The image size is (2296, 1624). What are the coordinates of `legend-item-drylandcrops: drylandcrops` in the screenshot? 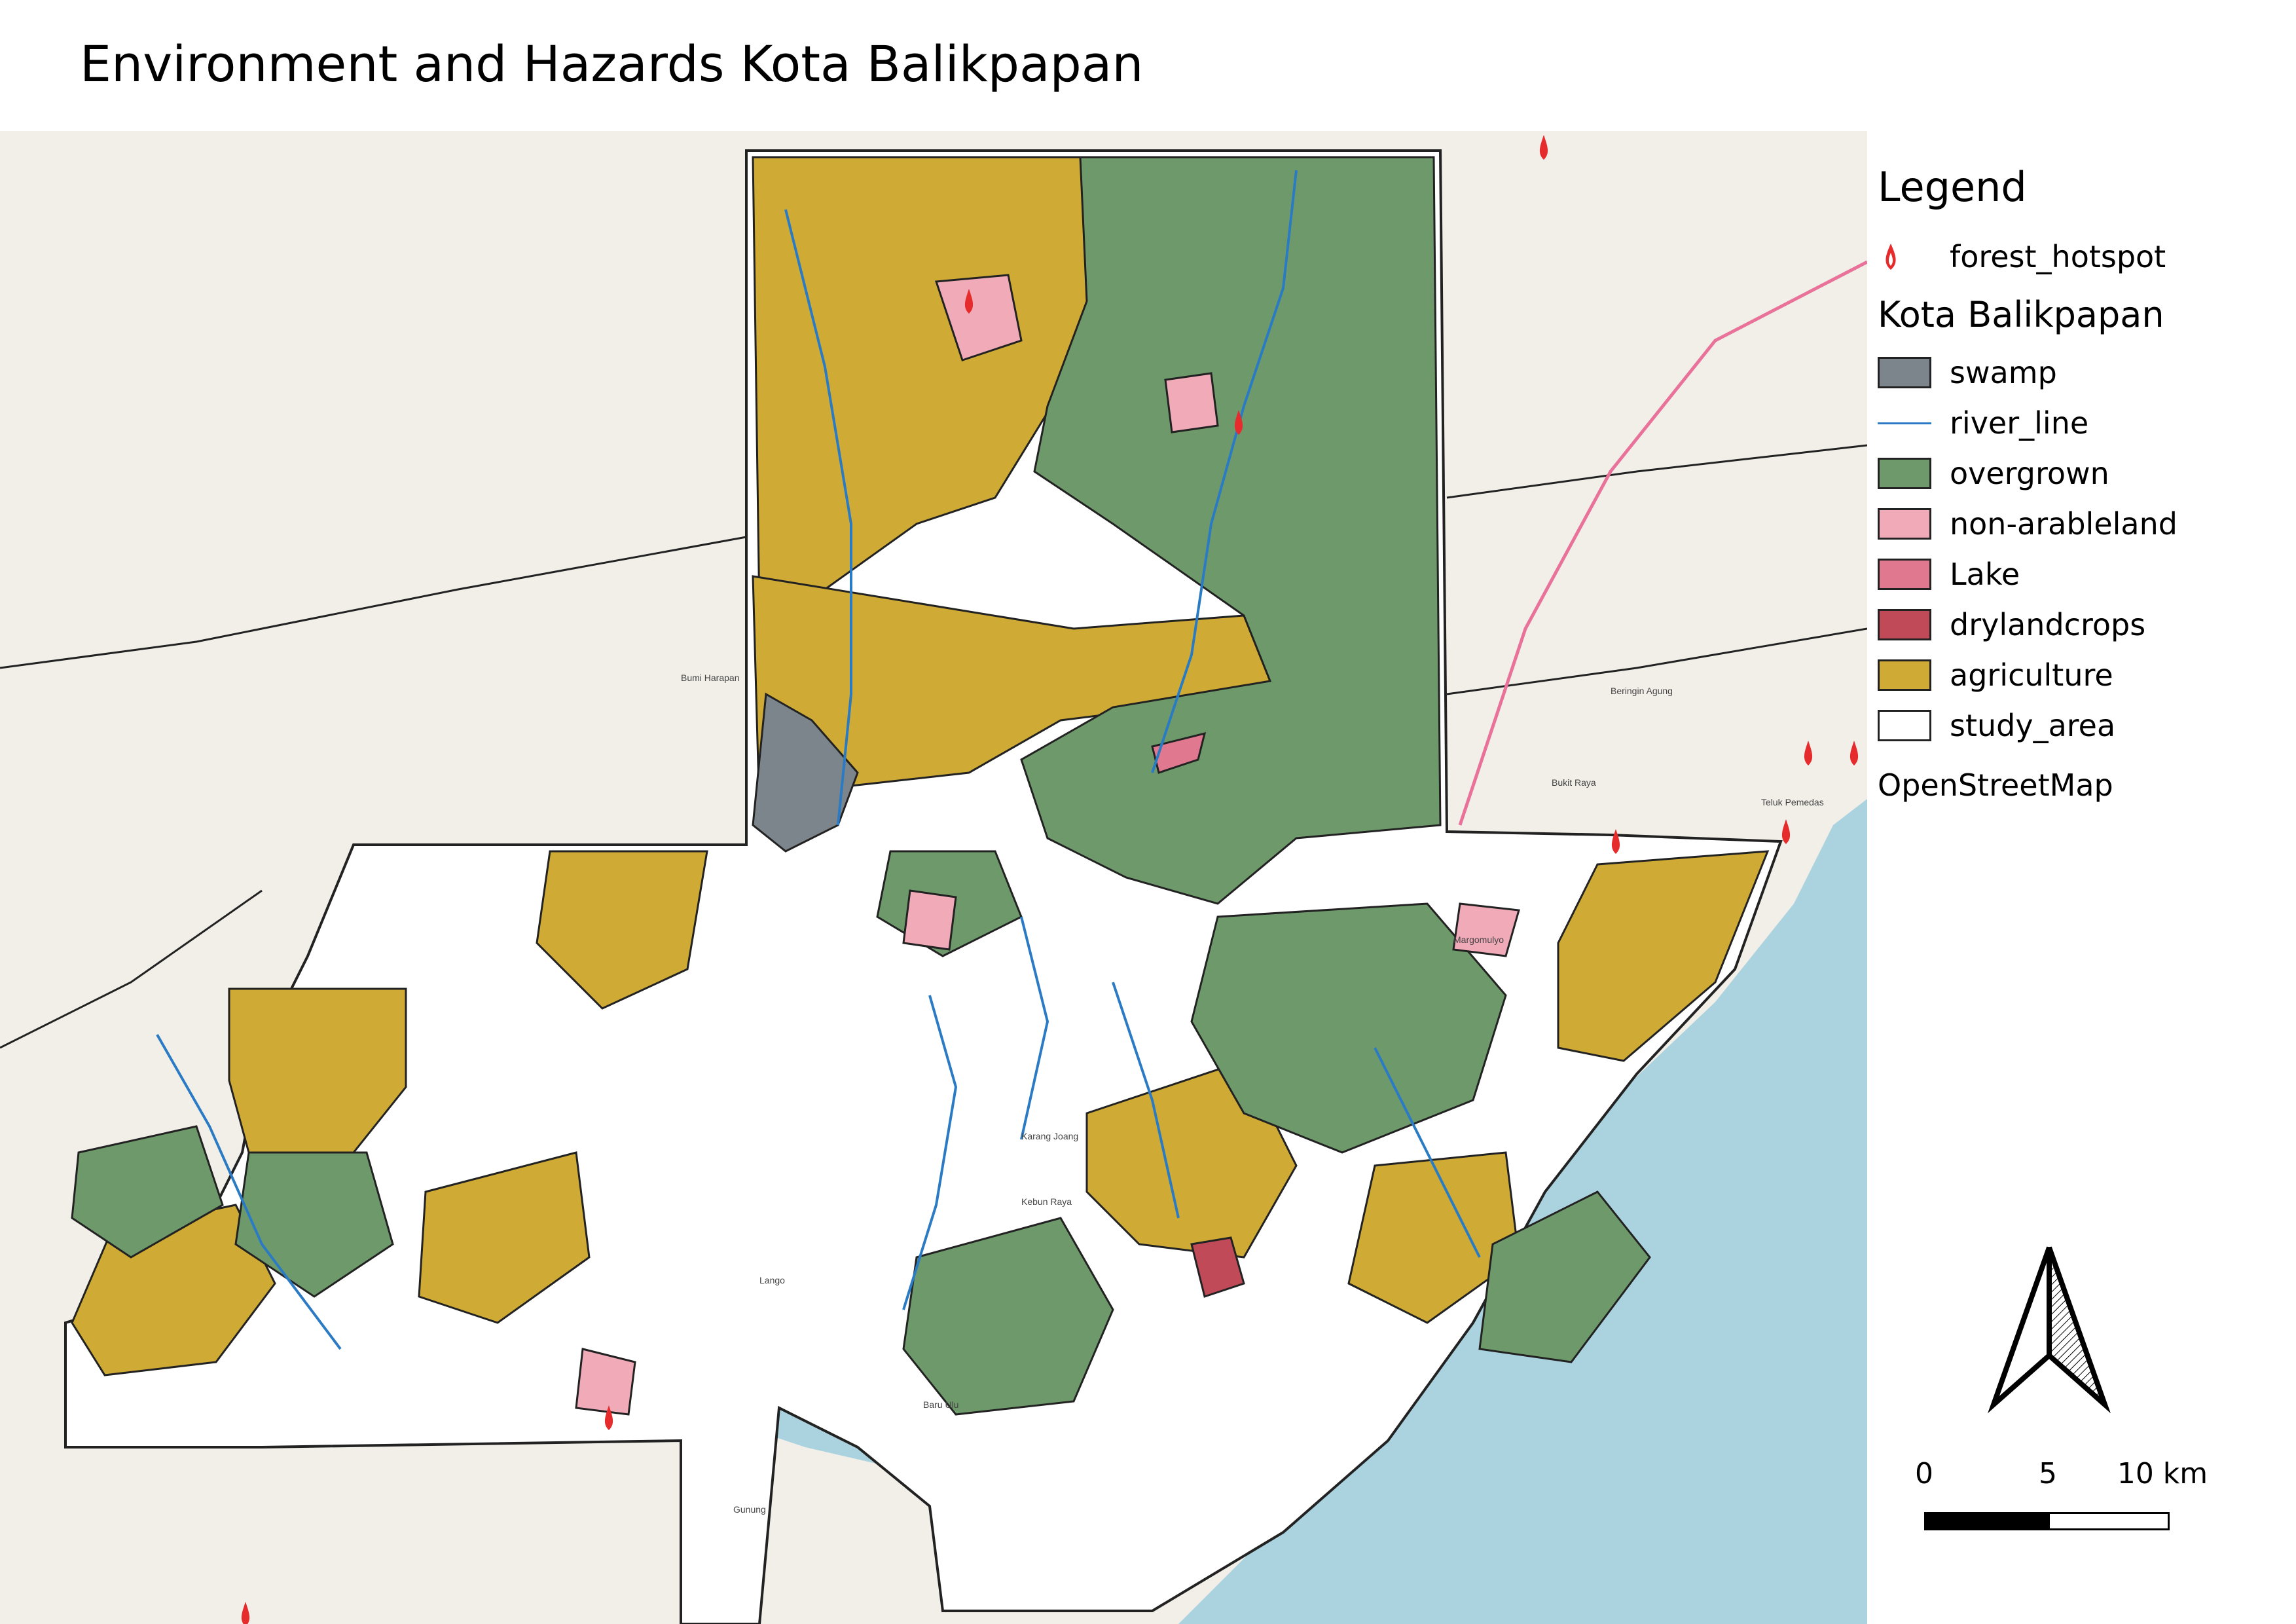 It's located at (2081, 624).